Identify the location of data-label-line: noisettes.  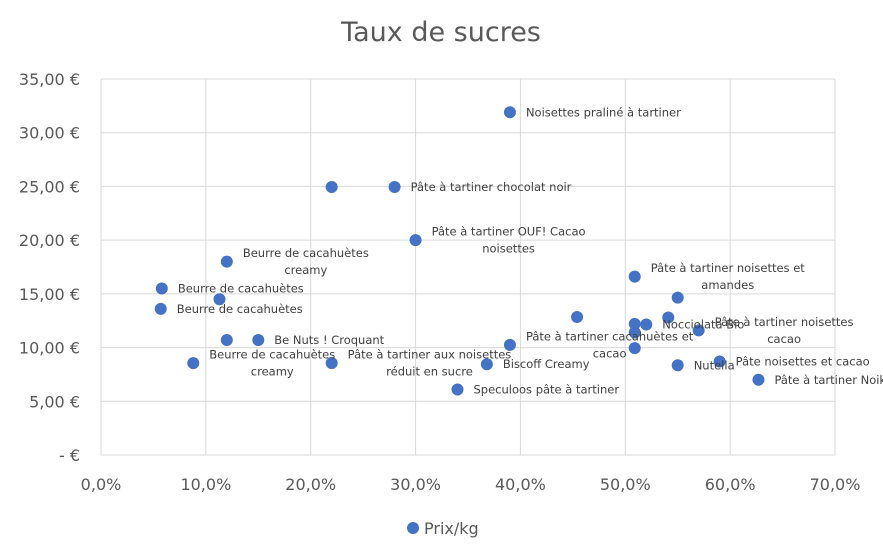
(508, 249).